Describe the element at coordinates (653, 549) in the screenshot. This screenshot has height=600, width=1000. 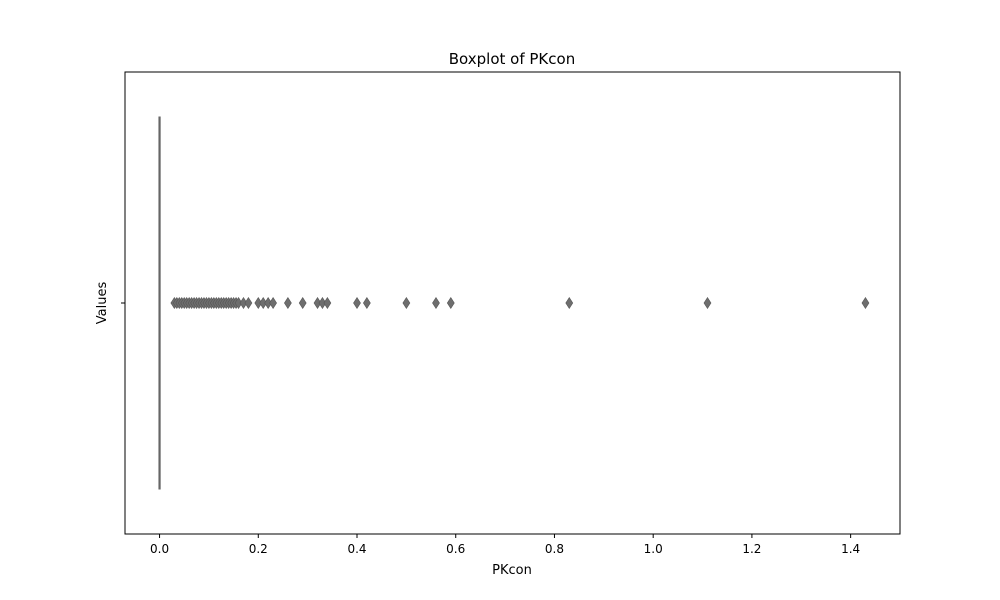
I see `x-tick-label: 1.0` at that location.